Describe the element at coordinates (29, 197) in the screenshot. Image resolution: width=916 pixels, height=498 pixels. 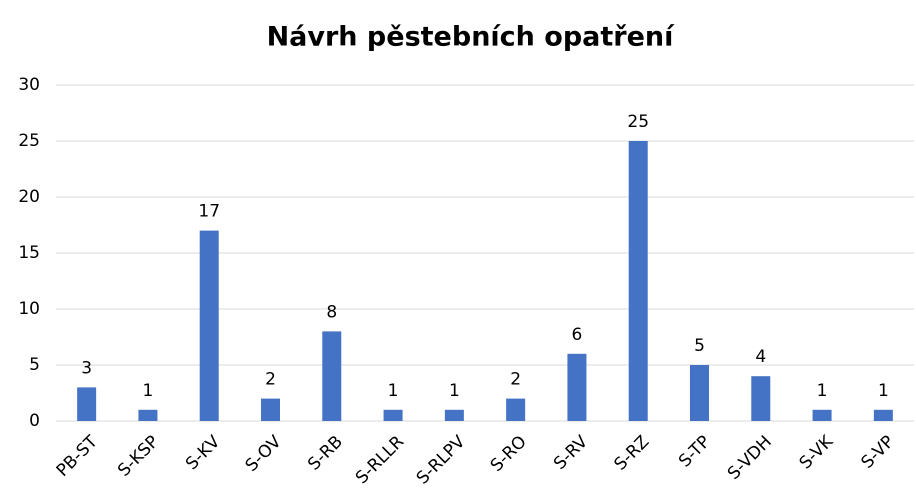
I see `y-tick-label: 20` at that location.